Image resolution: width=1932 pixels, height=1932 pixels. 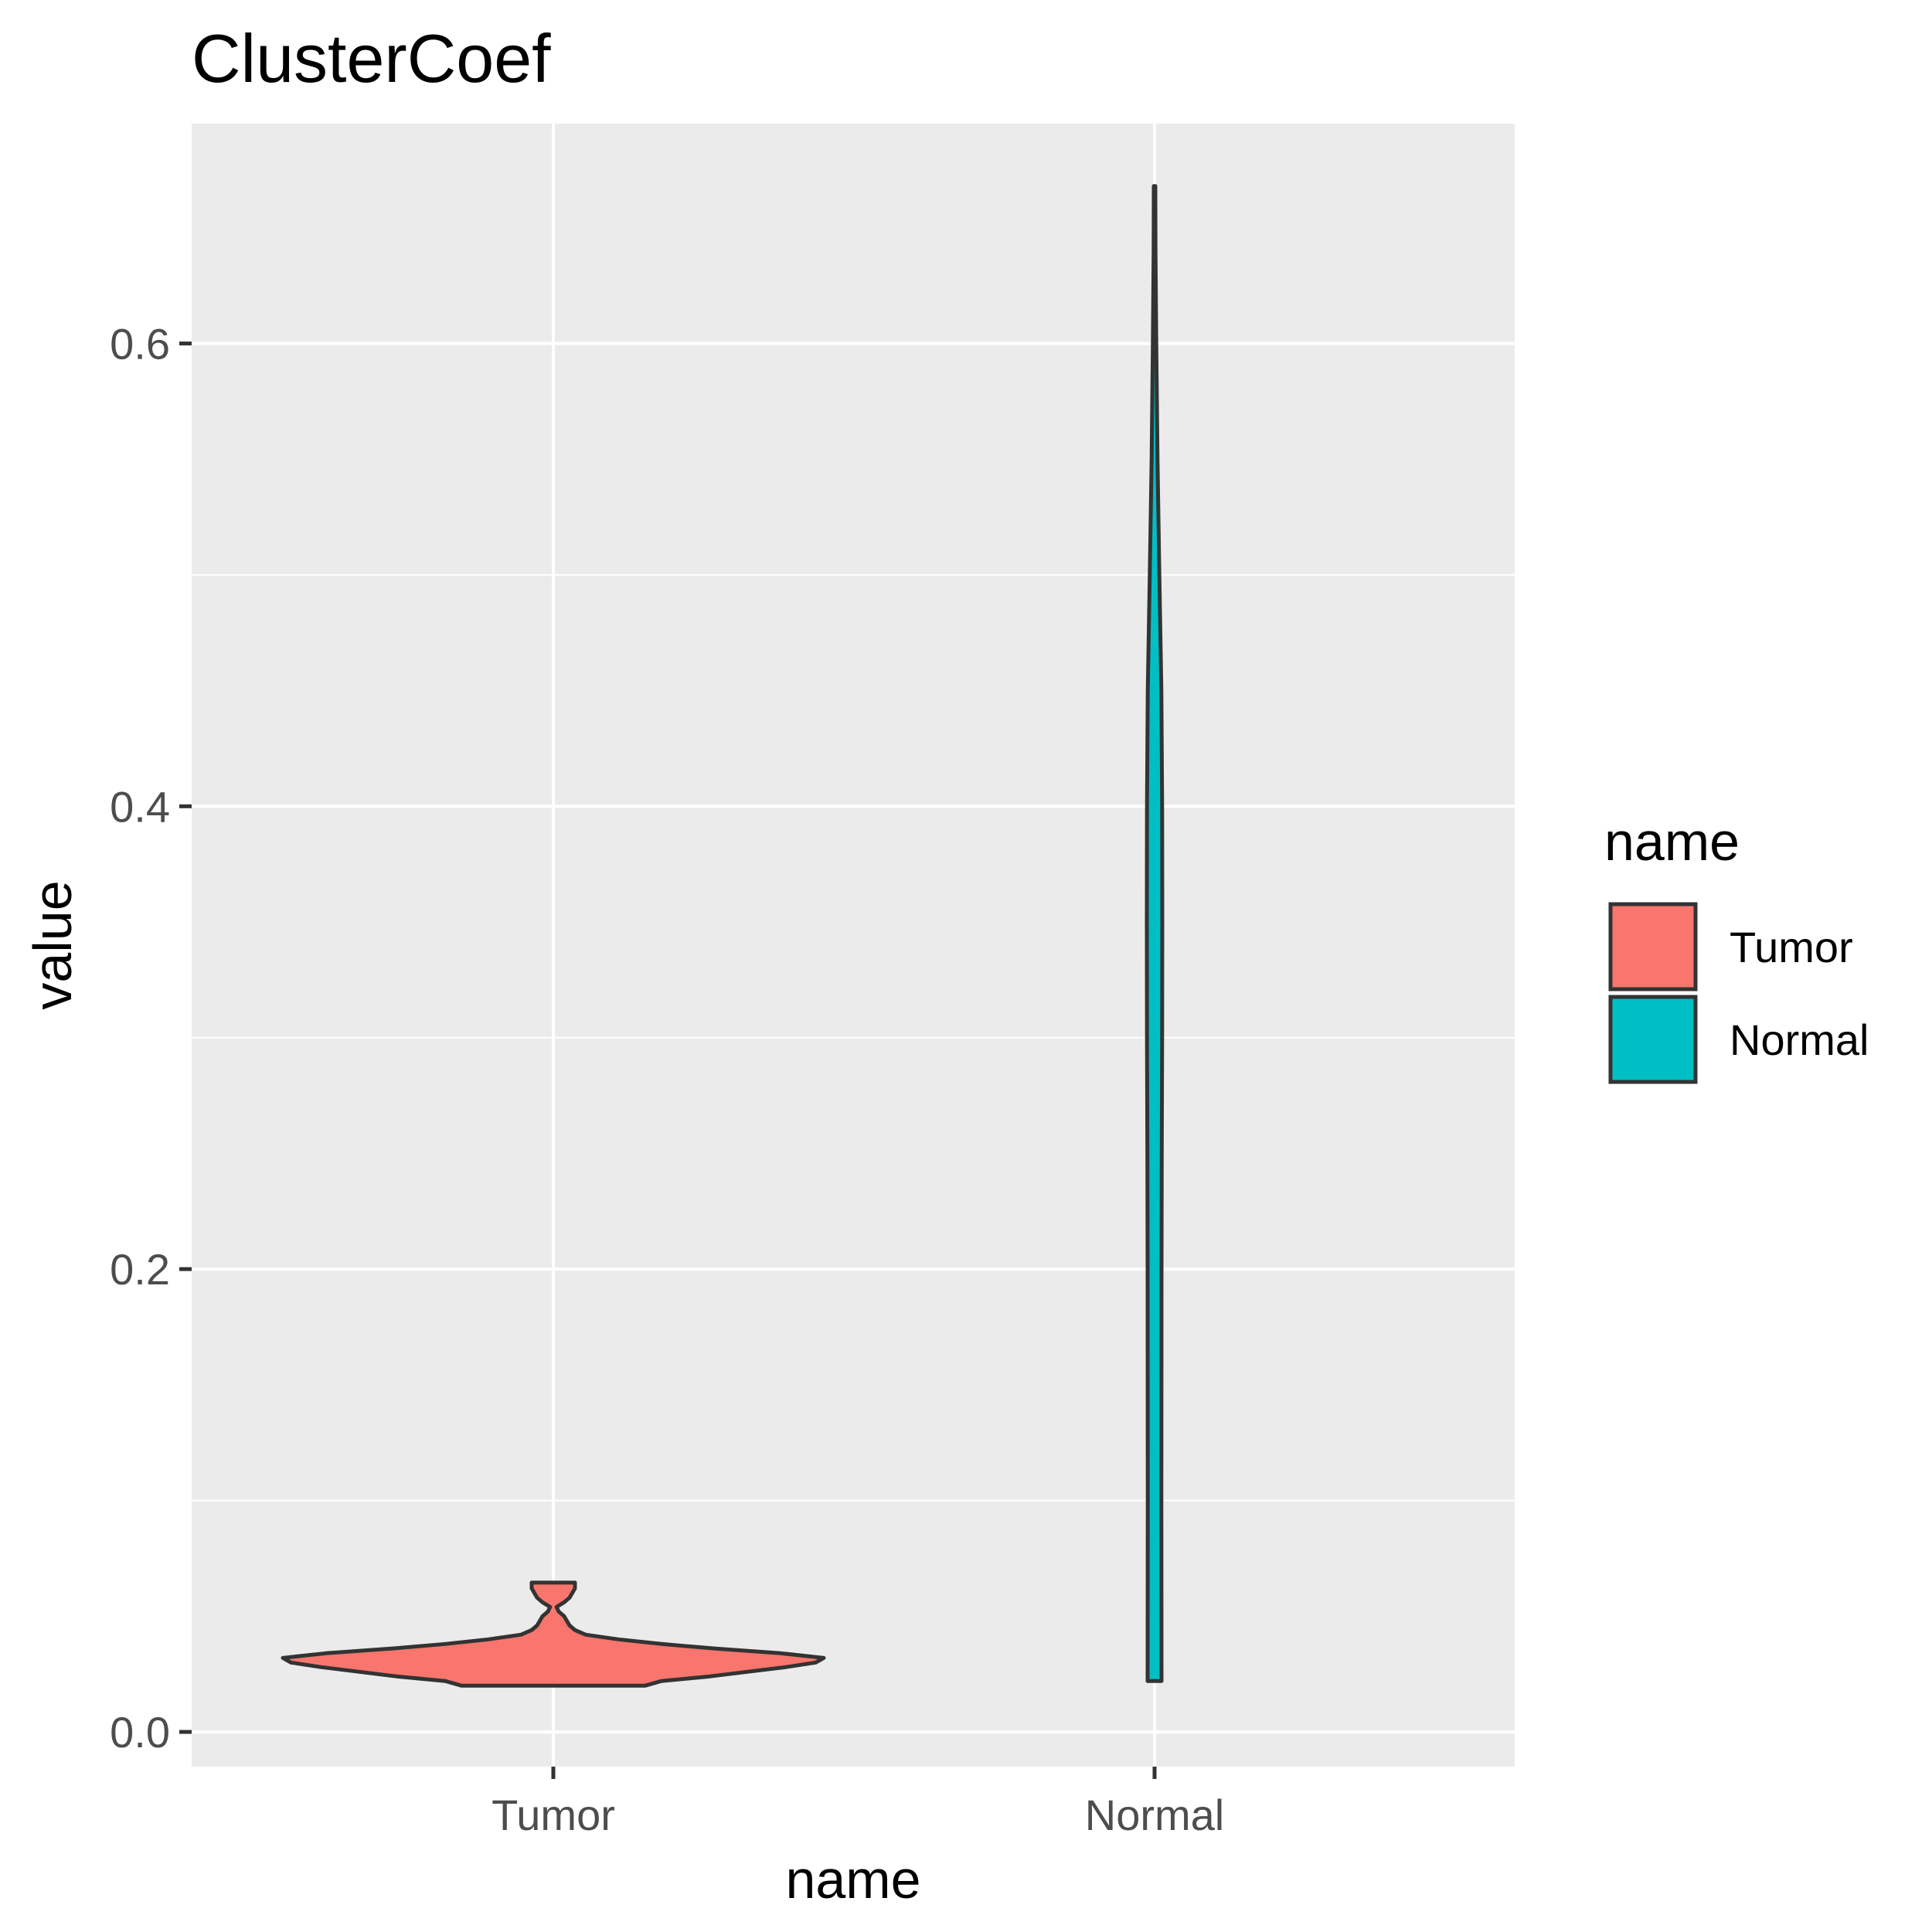 What do you see at coordinates (151, 1038) in the screenshot?
I see `y-axis: 0.0 0.2 0.4 0.6` at bounding box center [151, 1038].